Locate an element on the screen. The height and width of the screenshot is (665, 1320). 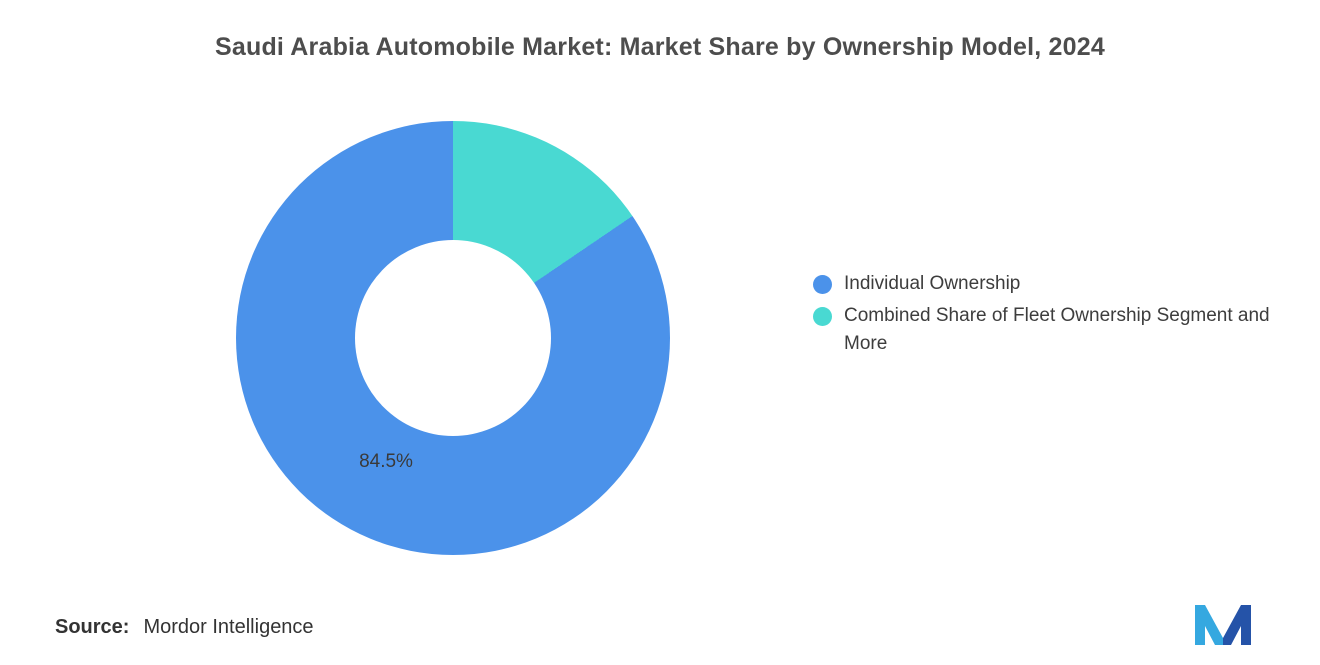
mordor-intelligence-logo-icon is located at coordinates (1223, 625).